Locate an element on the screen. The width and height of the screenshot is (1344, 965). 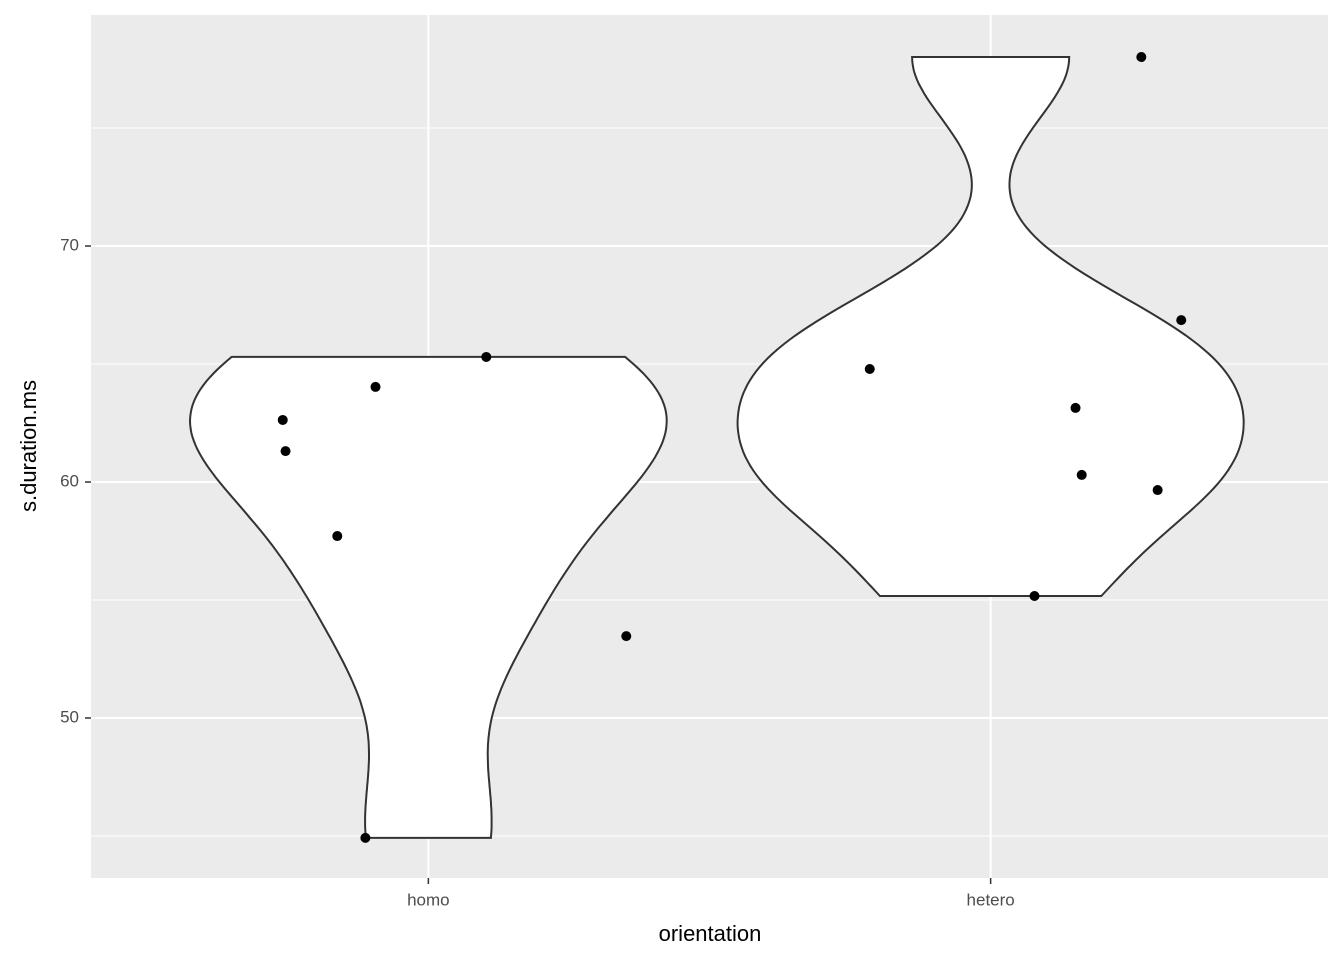
x-tick-label: homo is located at coordinates (428, 899).